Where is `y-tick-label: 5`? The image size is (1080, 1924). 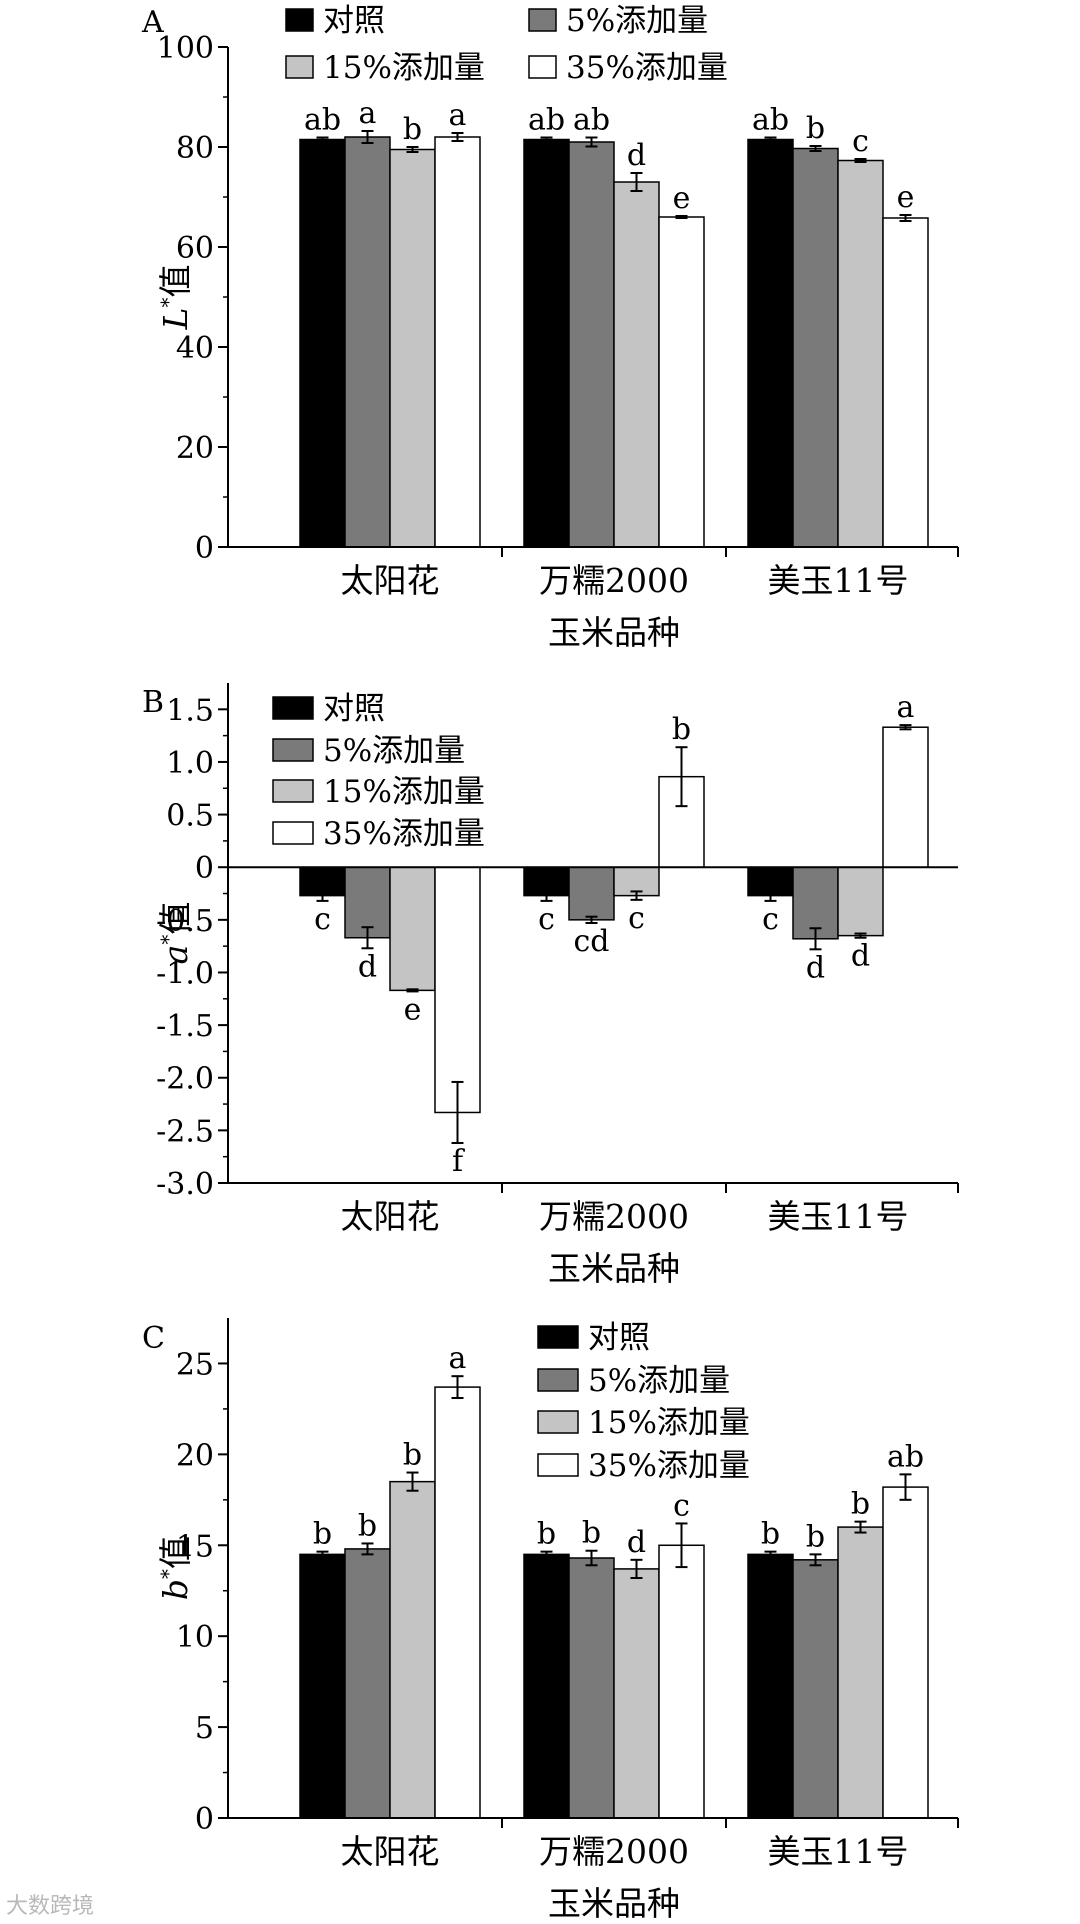 y-tick-label: 5 is located at coordinates (204, 1728).